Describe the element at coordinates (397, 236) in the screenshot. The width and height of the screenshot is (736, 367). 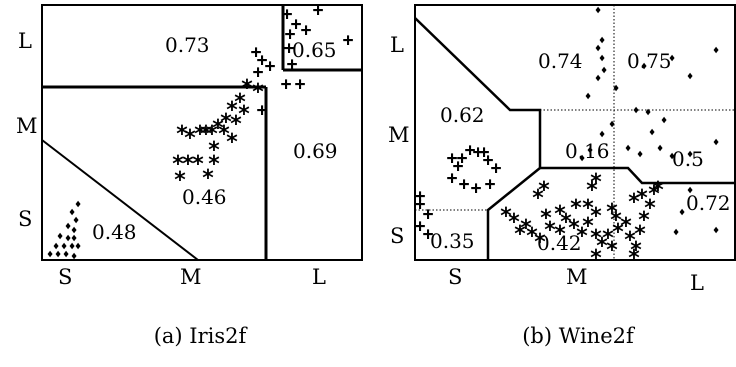
I see `y-tick-label-S: S` at that location.